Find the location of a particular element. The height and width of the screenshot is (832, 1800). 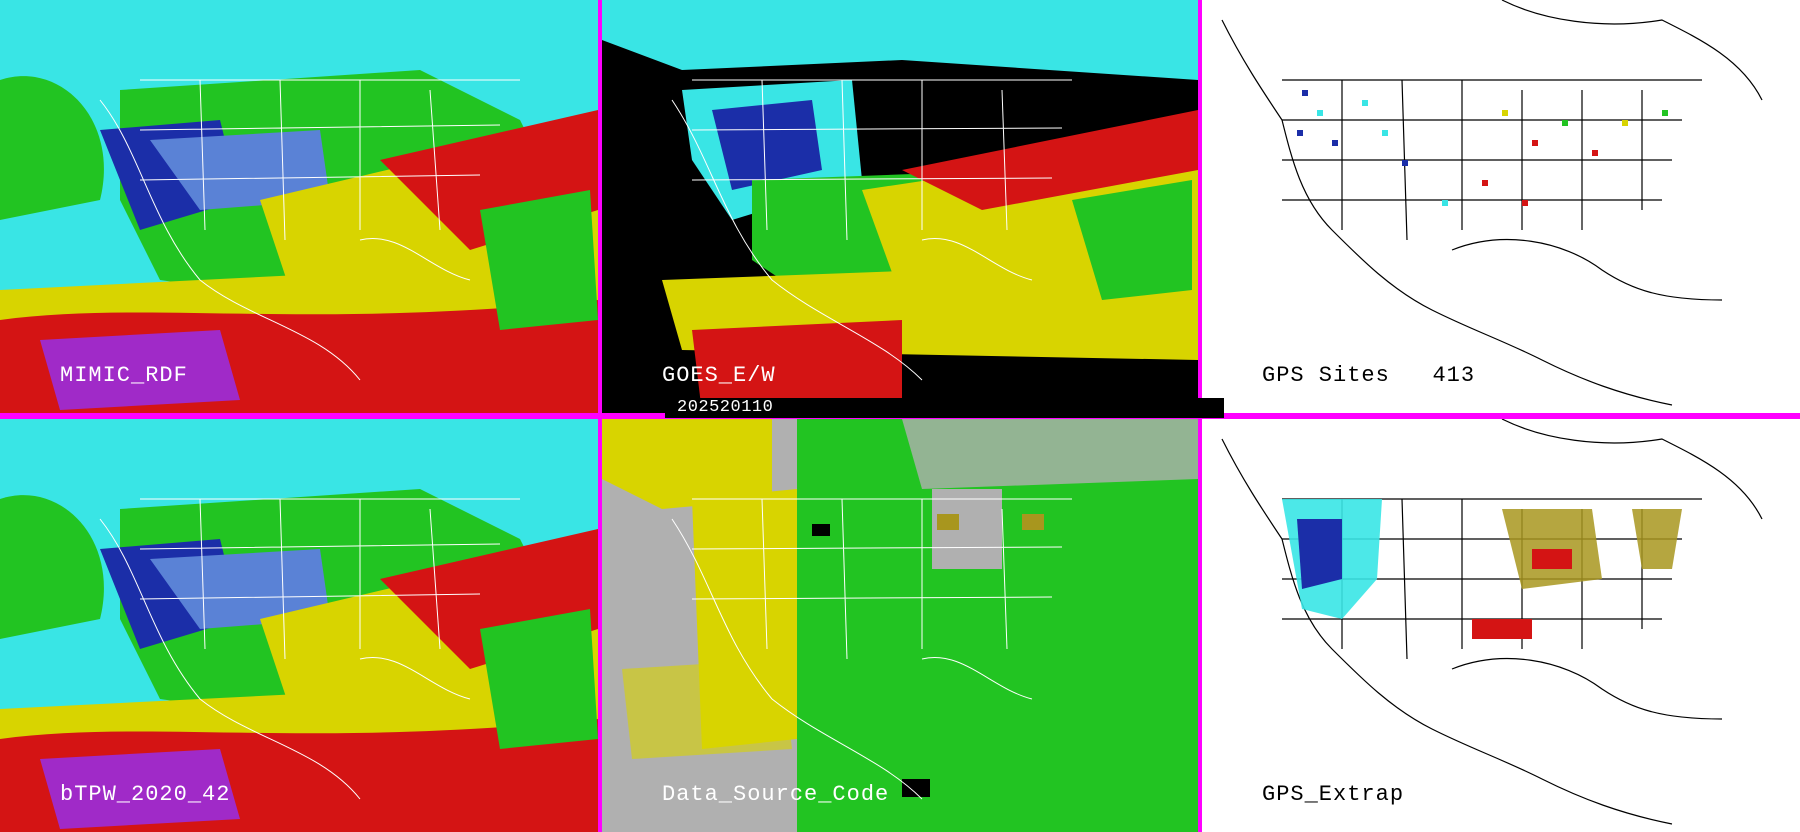

goes-label: GOES_E/W is located at coordinates (719, 375).